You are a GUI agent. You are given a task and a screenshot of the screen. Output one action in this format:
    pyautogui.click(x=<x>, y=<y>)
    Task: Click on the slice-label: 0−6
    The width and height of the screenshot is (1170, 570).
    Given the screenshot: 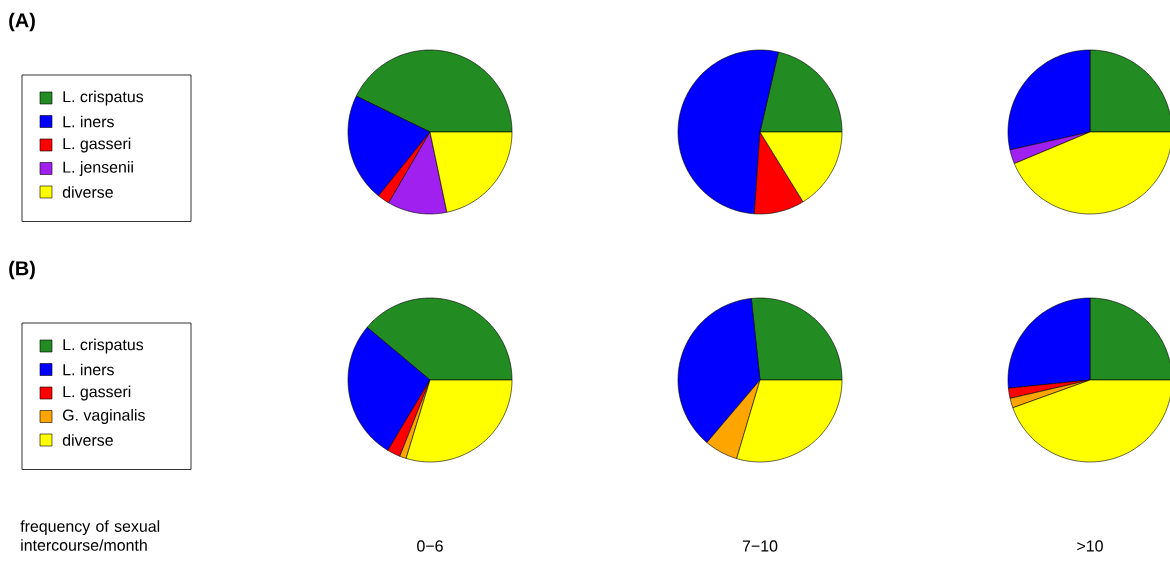 What is the action you would take?
    pyautogui.click(x=430, y=546)
    